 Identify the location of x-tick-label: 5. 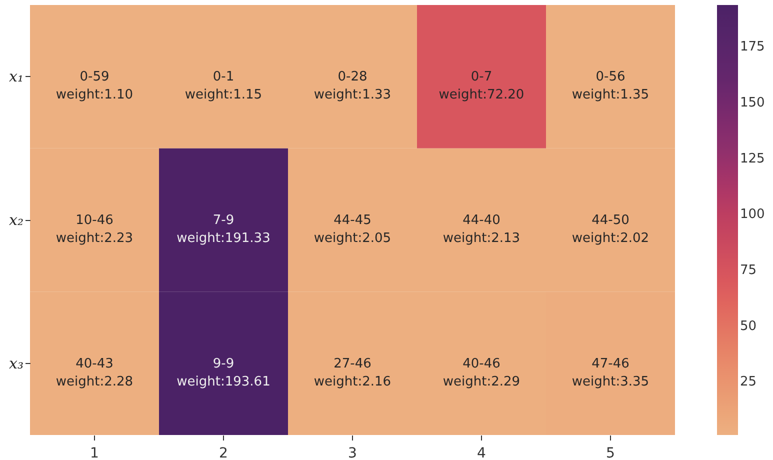
(610, 453).